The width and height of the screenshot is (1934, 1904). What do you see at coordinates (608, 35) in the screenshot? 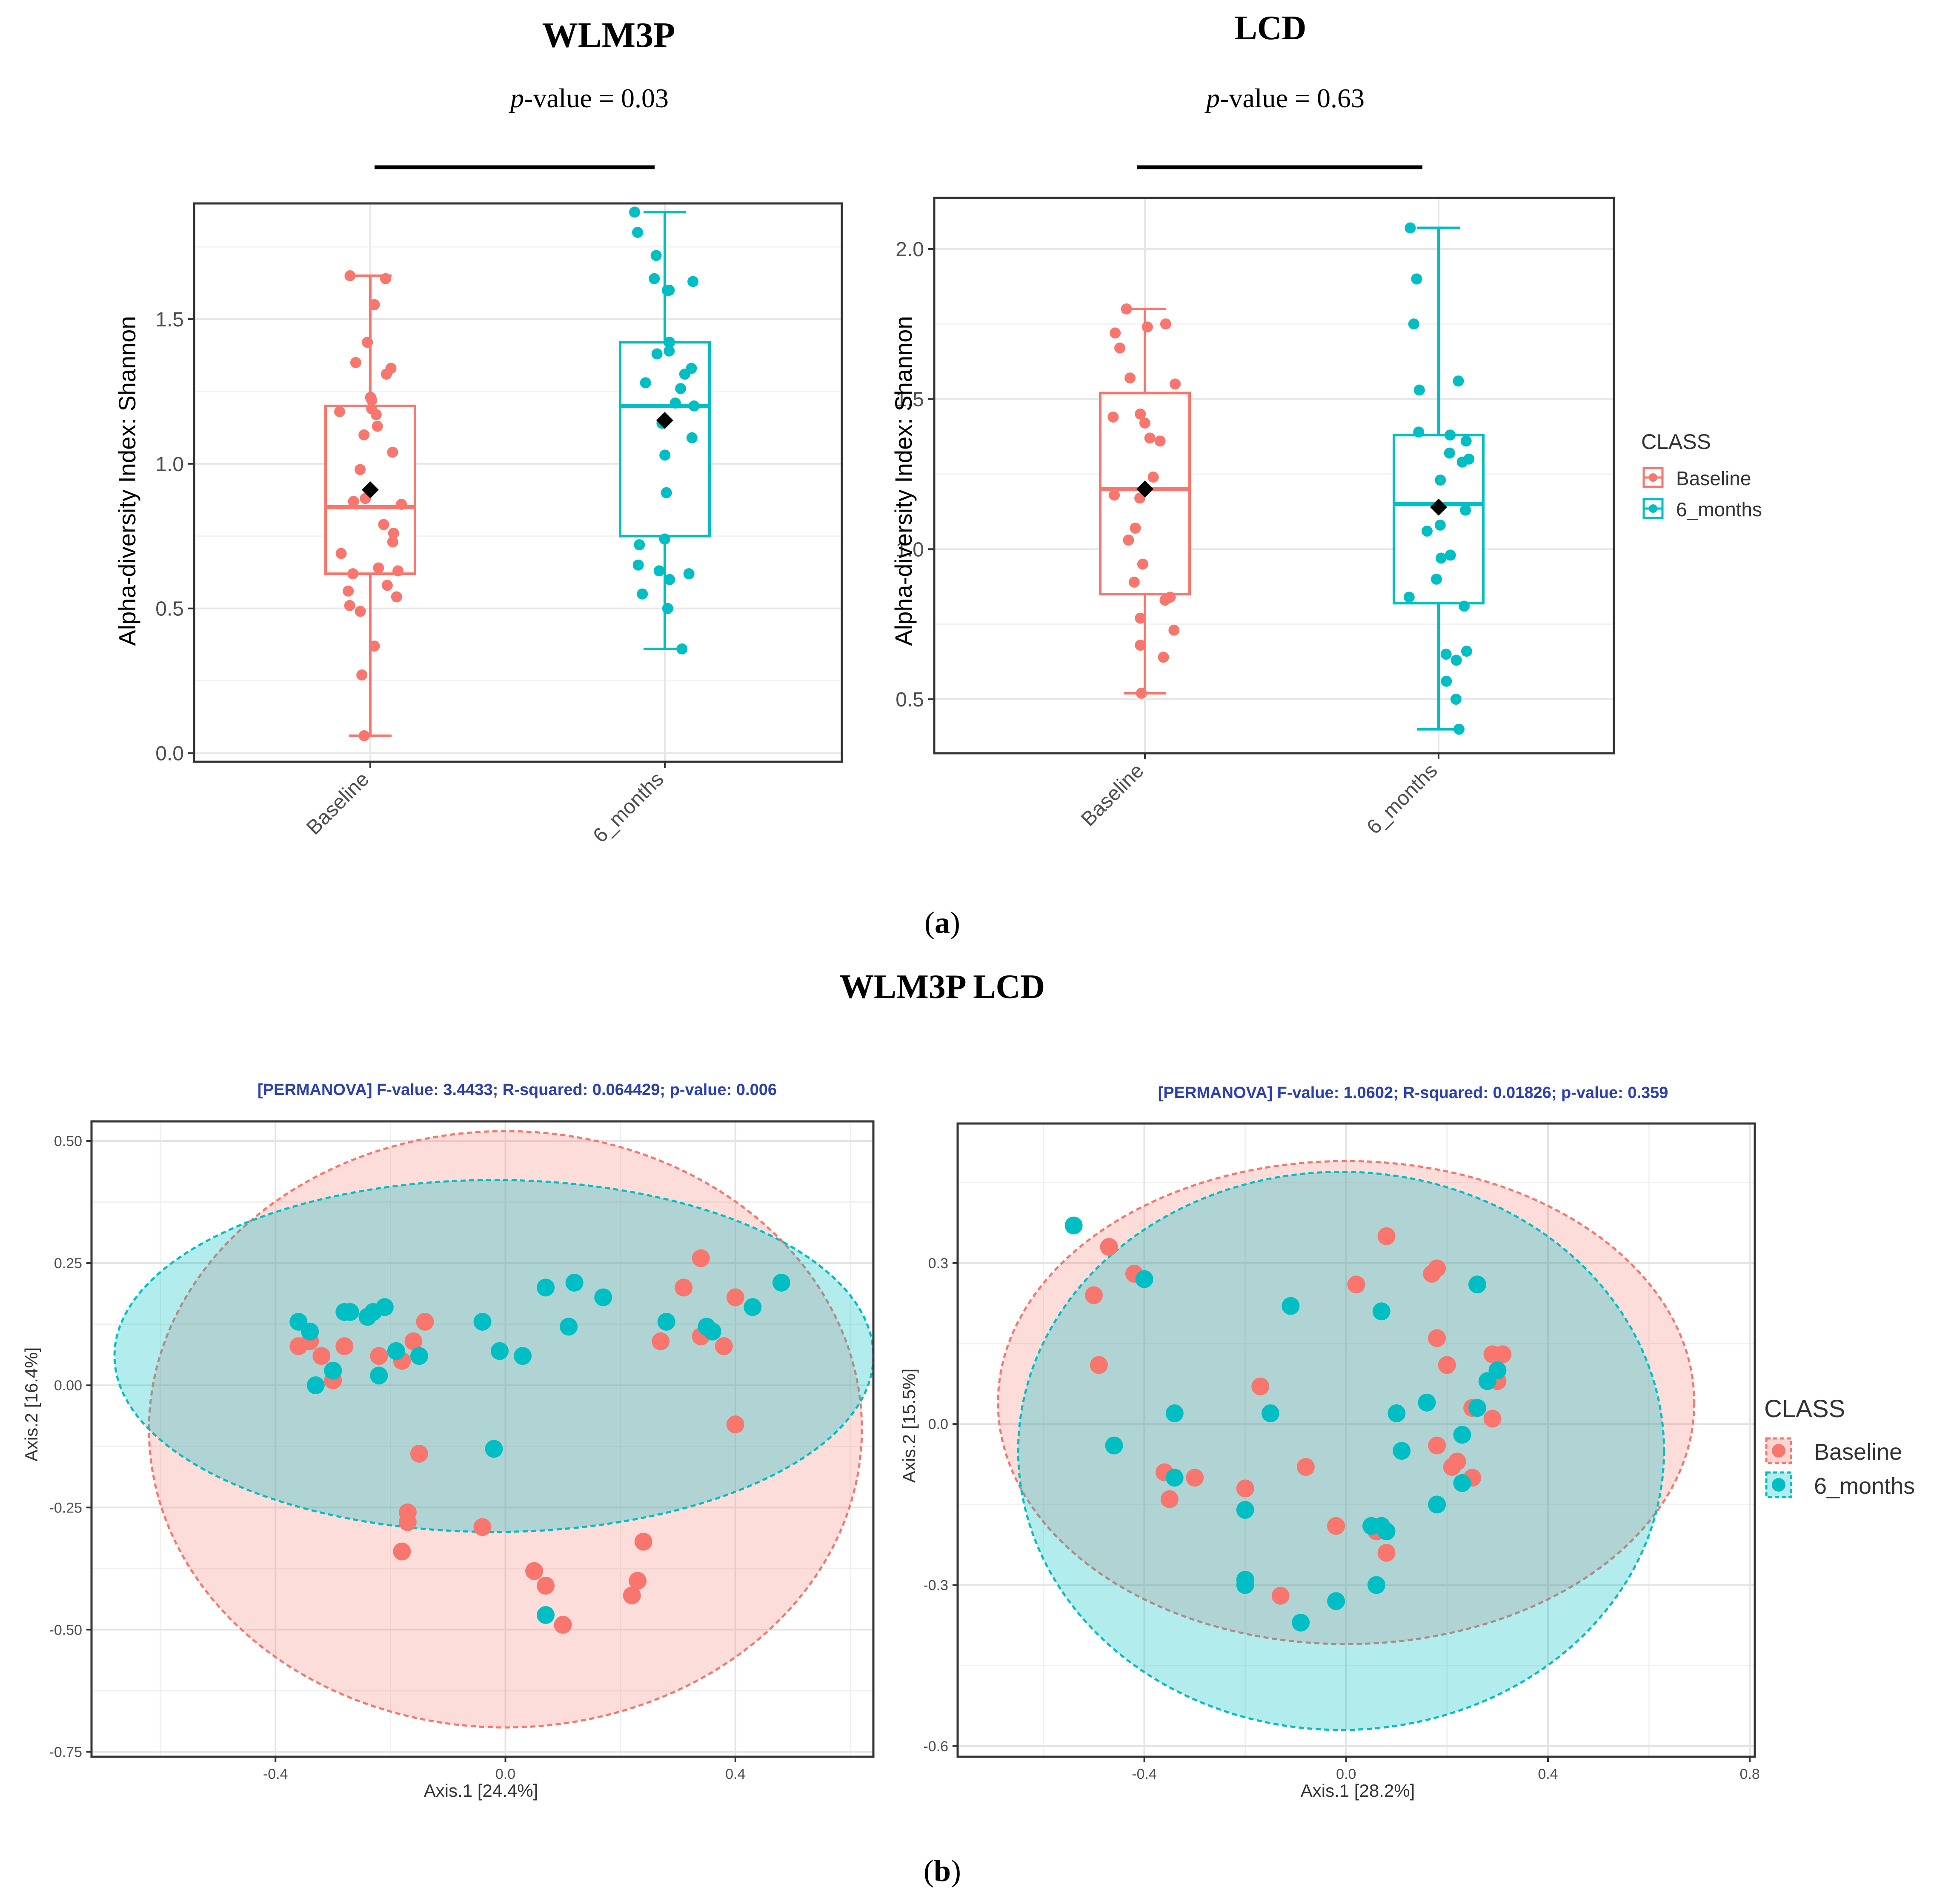
I see `wlm3p-title: WLM3P` at bounding box center [608, 35].